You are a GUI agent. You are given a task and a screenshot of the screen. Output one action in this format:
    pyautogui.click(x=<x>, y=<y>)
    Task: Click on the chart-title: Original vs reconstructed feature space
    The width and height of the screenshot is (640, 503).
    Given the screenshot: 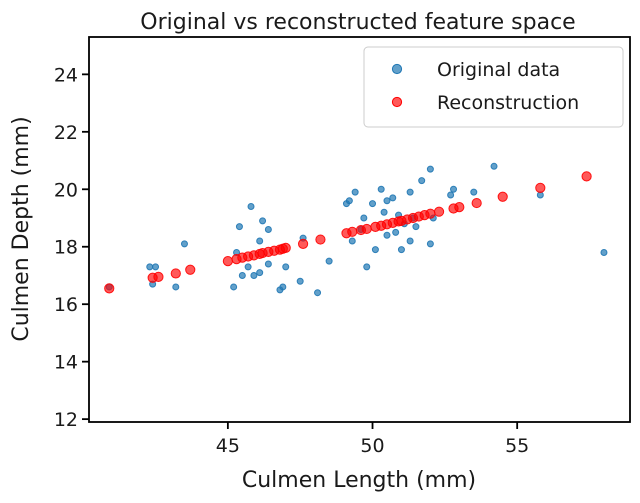 What is the action you would take?
    pyautogui.click(x=357, y=22)
    